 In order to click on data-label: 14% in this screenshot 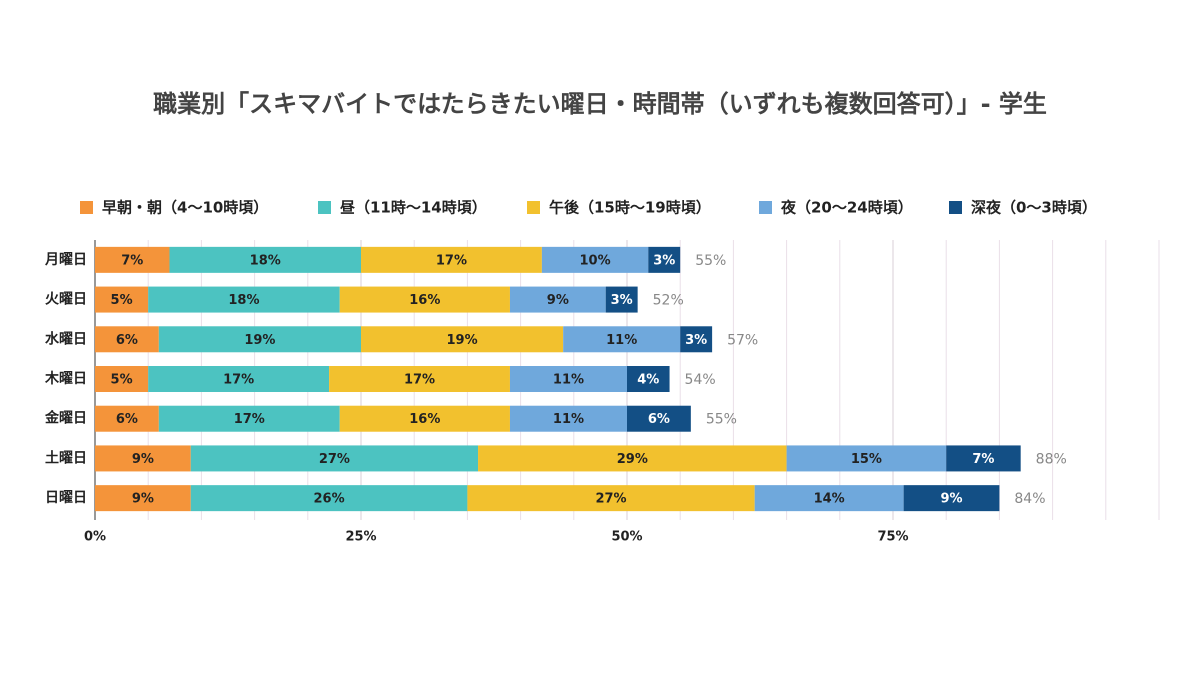, I will do `click(829, 499)`.